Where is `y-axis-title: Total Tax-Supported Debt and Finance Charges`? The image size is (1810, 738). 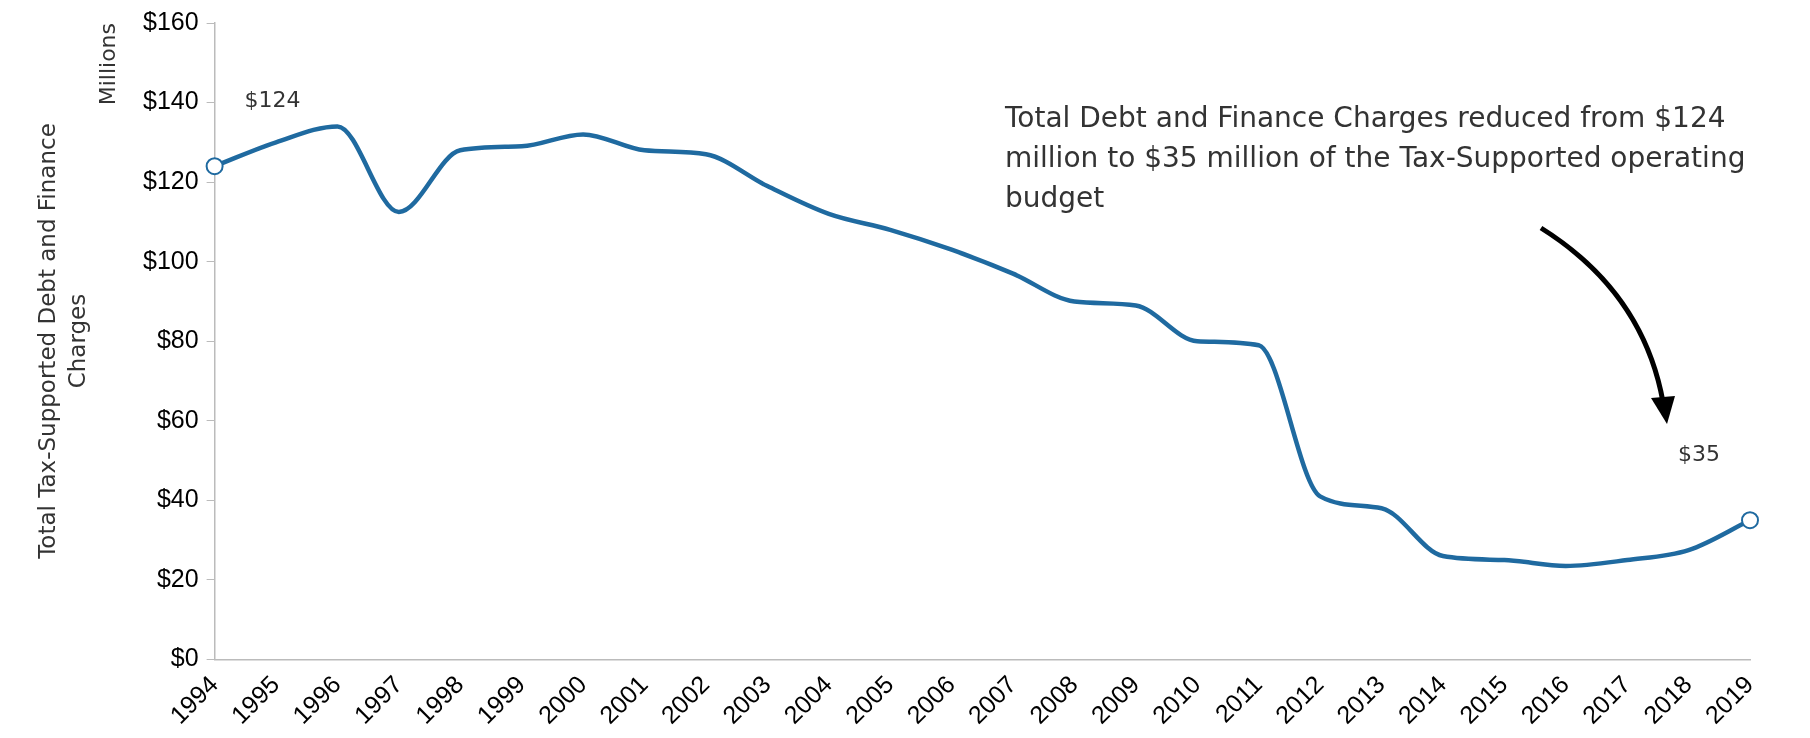 y-axis-title: Total Tax-Supported Debt and Finance Charges is located at coordinates (62, 342).